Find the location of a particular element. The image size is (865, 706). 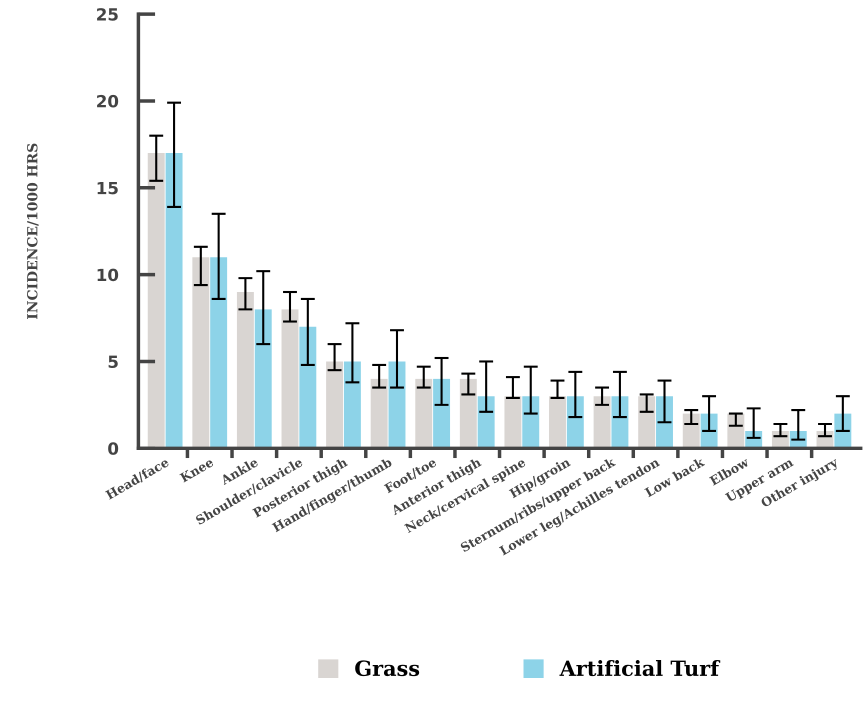

y-tick-label: 20 is located at coordinates (107, 101).